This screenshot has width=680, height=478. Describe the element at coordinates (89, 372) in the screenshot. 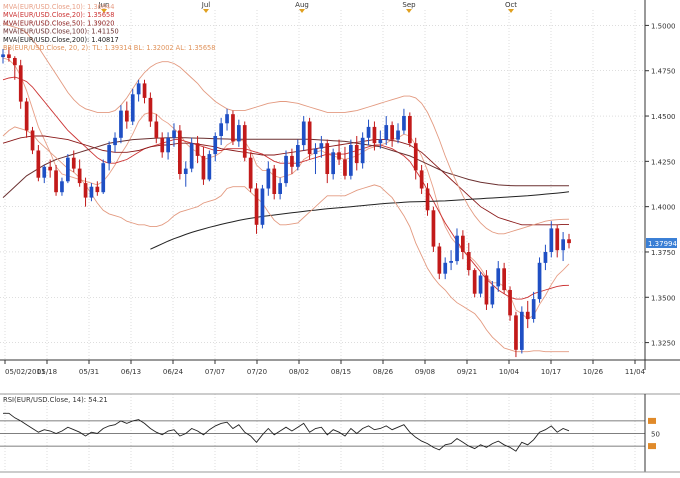

I see `x-tick-label: 05/31` at that location.